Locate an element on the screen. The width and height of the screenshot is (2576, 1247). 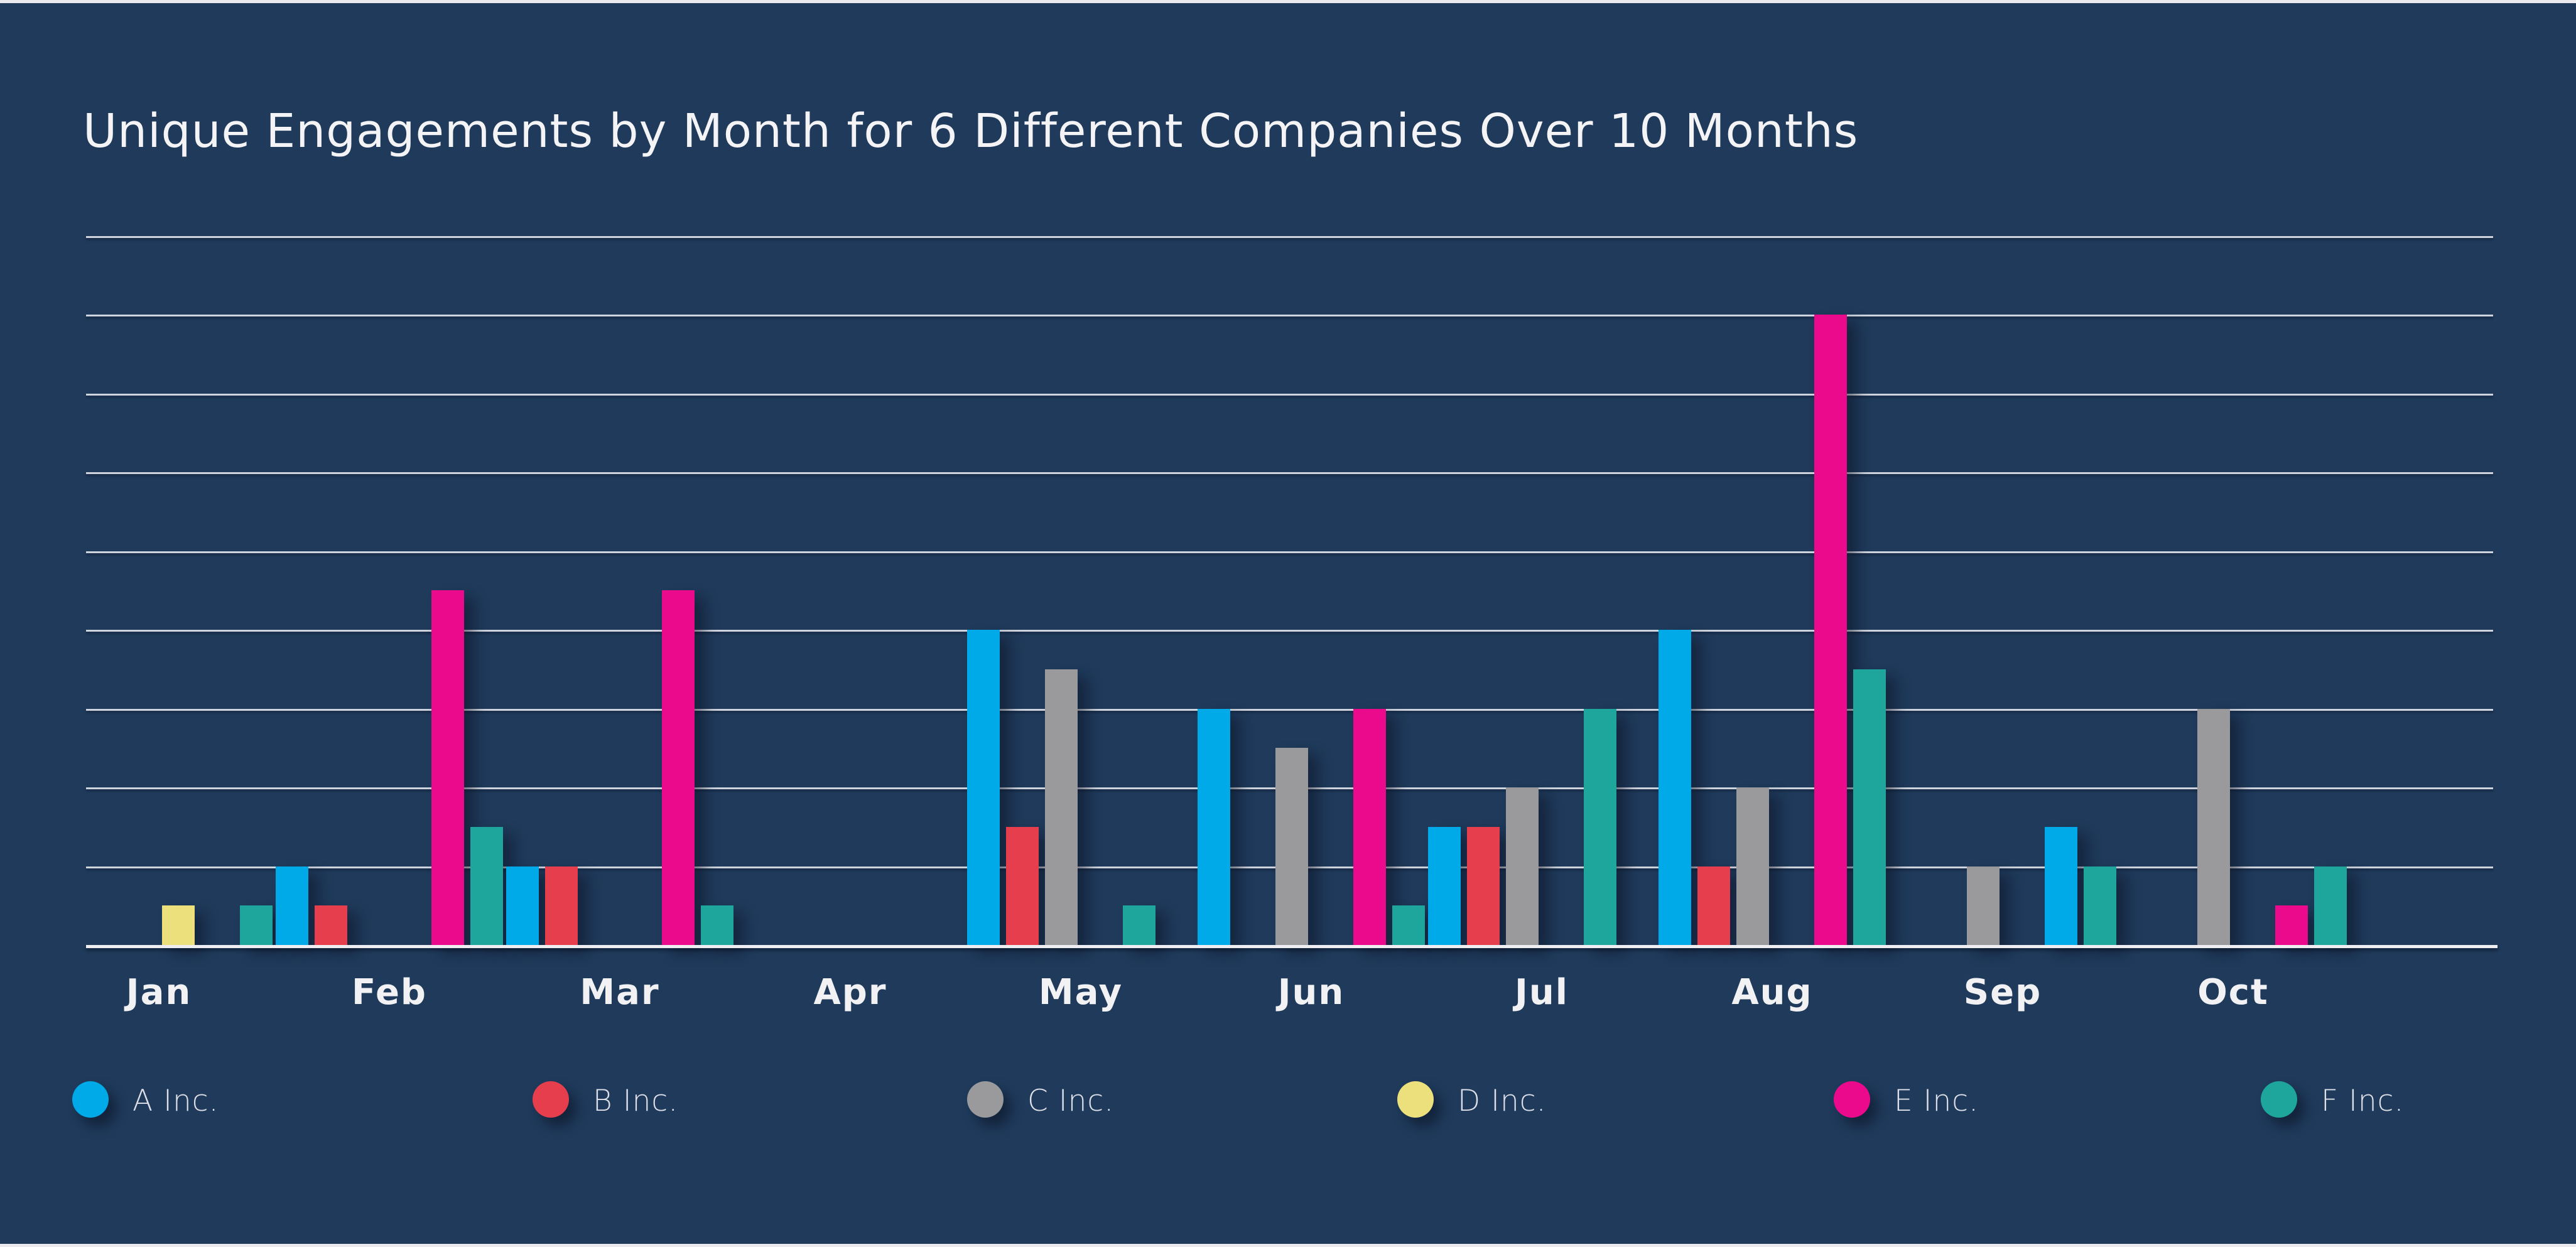
bar-jul-f is located at coordinates (1600, 826).